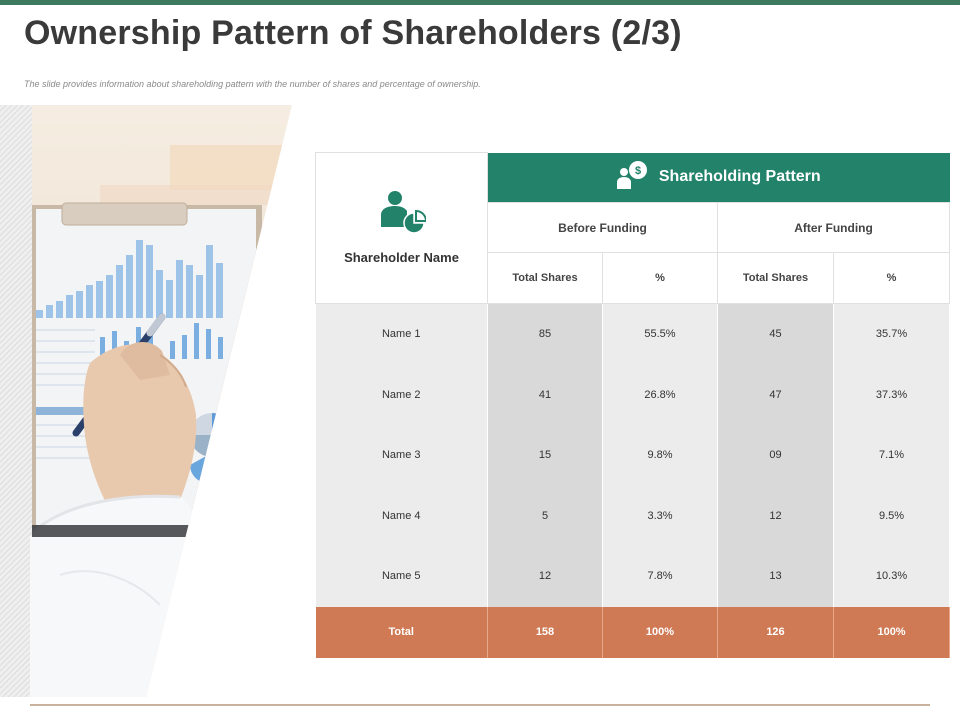  Describe the element at coordinates (739, 177) in the screenshot. I see `shareholding-pattern-label: Shareholding Pattern` at that location.